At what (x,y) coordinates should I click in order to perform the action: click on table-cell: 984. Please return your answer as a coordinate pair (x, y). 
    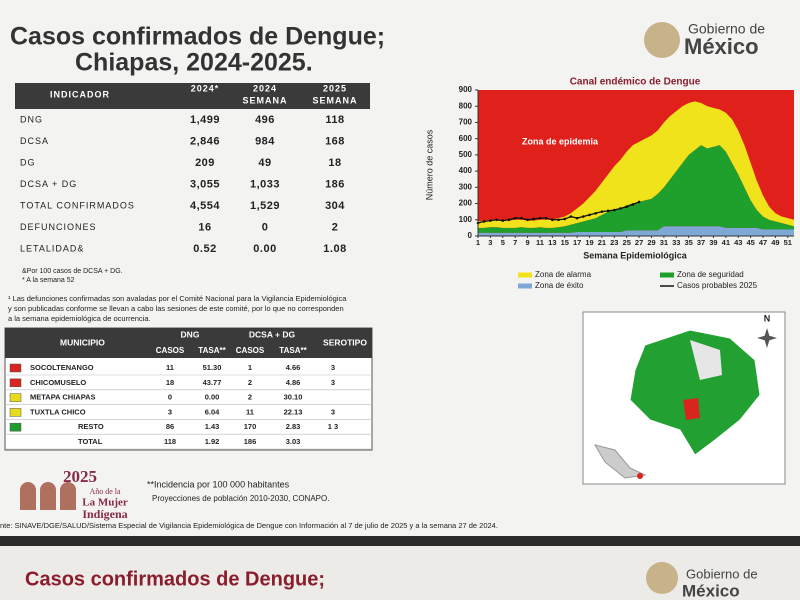
    Looking at the image, I should click on (265, 141).